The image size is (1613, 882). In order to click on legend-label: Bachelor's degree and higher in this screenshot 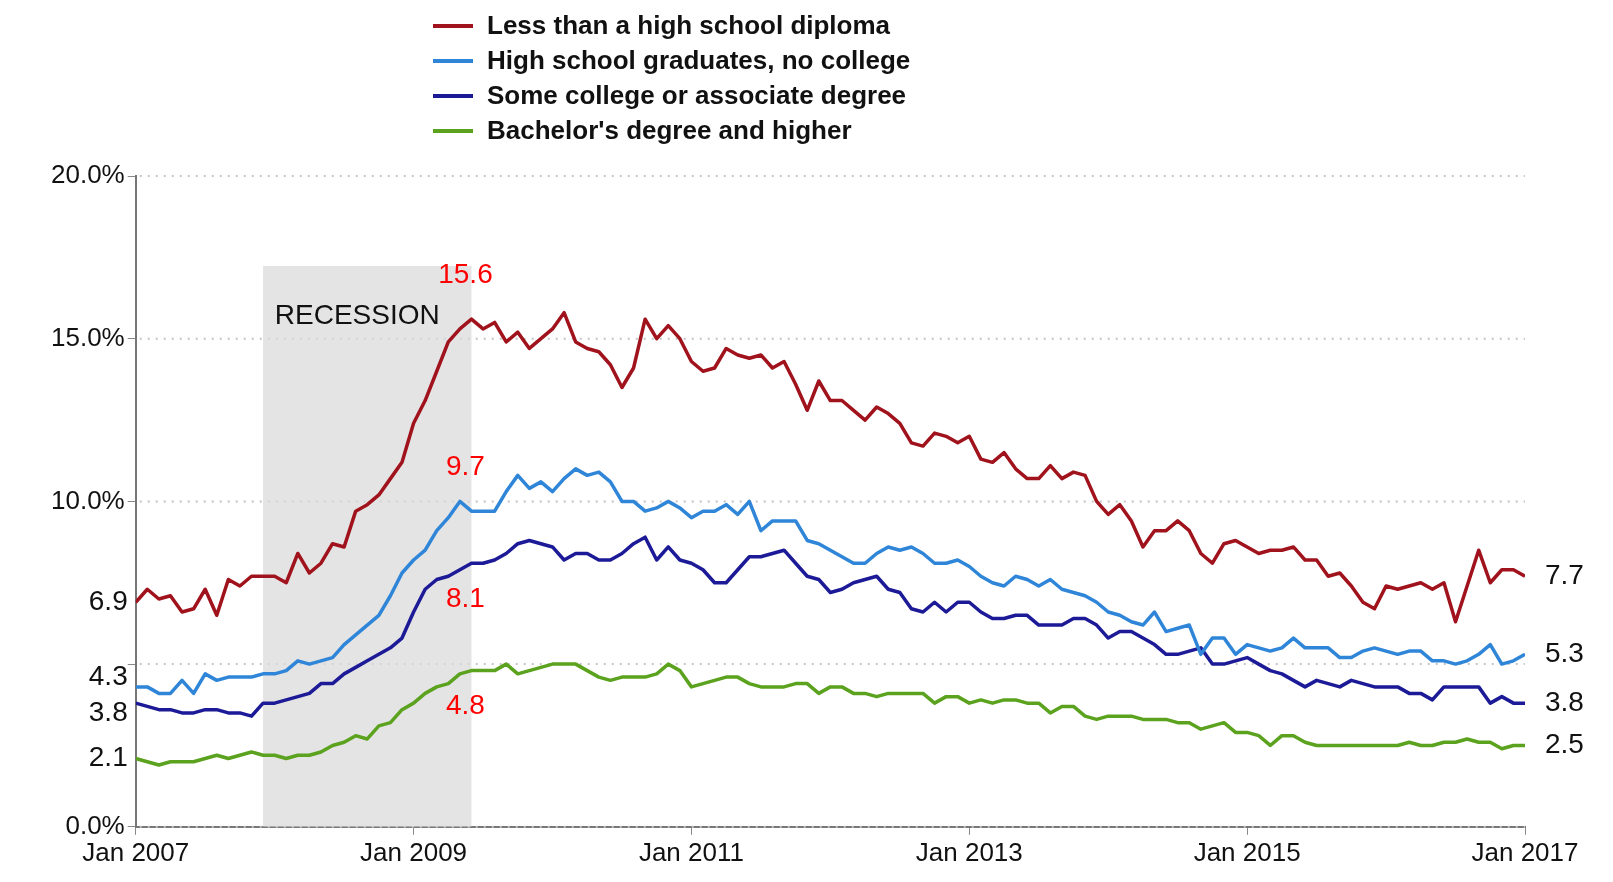, I will do `click(669, 130)`.